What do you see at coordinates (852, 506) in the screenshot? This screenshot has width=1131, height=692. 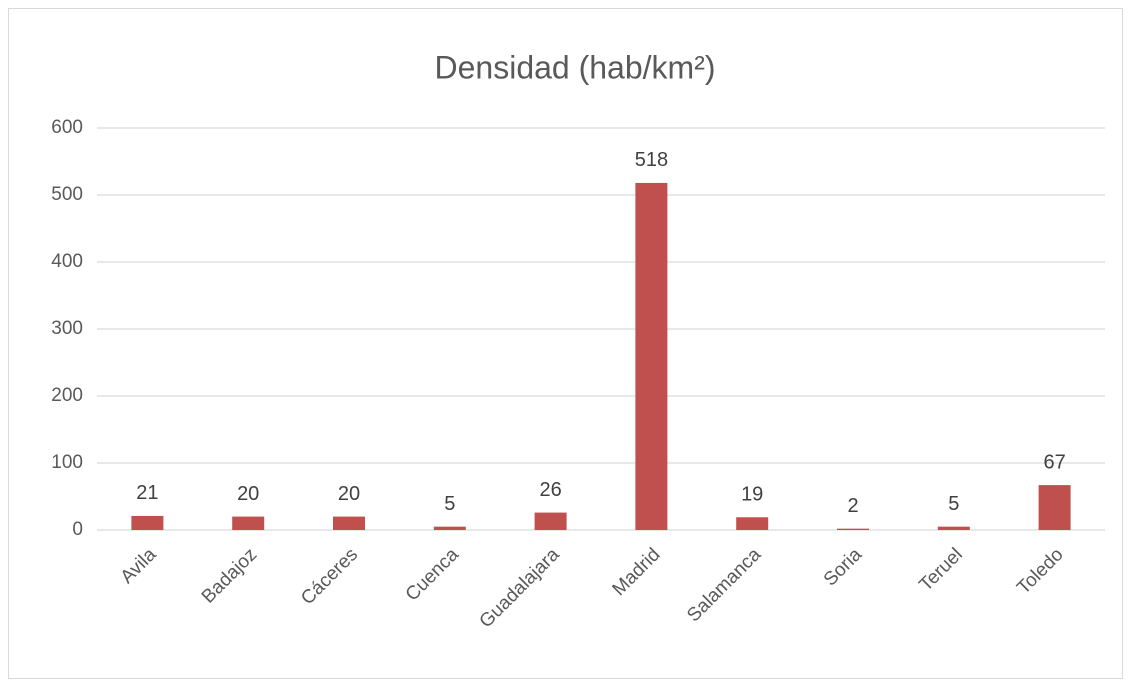 I see `data-label: 2` at bounding box center [852, 506].